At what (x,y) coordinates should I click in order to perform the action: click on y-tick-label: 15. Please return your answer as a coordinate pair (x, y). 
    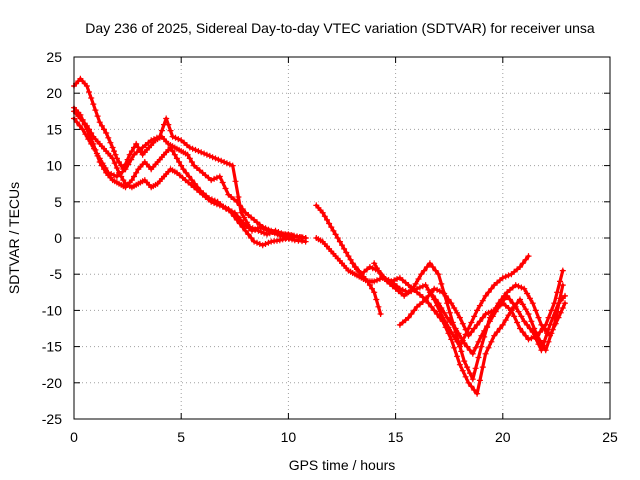
    Looking at the image, I should click on (54, 129).